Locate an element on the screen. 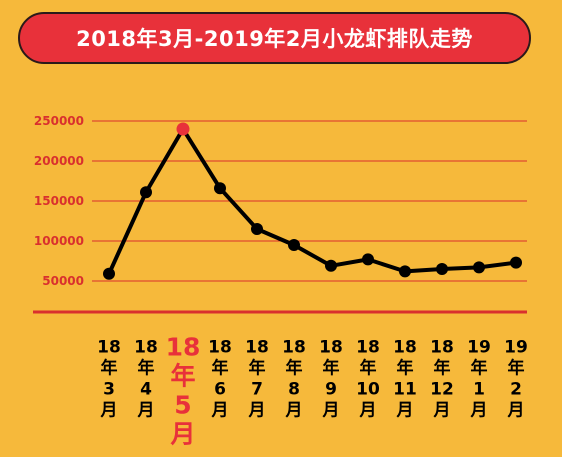 The width and height of the screenshot is (562, 457). x-tick-label: 18 年 5 月 is located at coordinates (183, 390).